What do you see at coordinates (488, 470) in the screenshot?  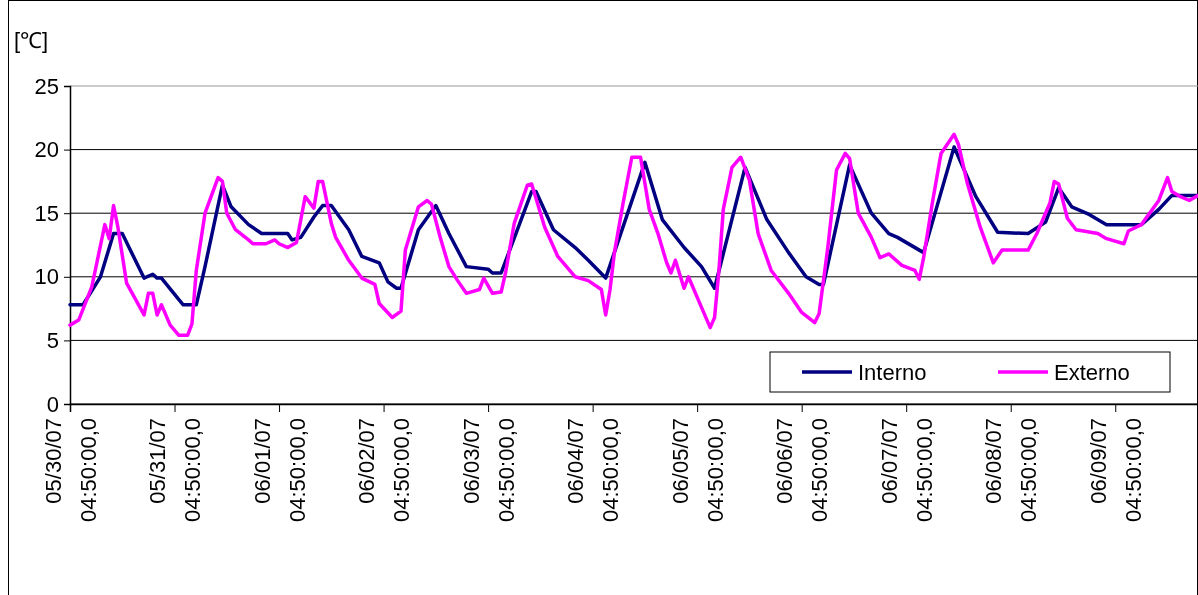 I see `x-tick-label: 06/03/07 04:50:00,0` at bounding box center [488, 470].